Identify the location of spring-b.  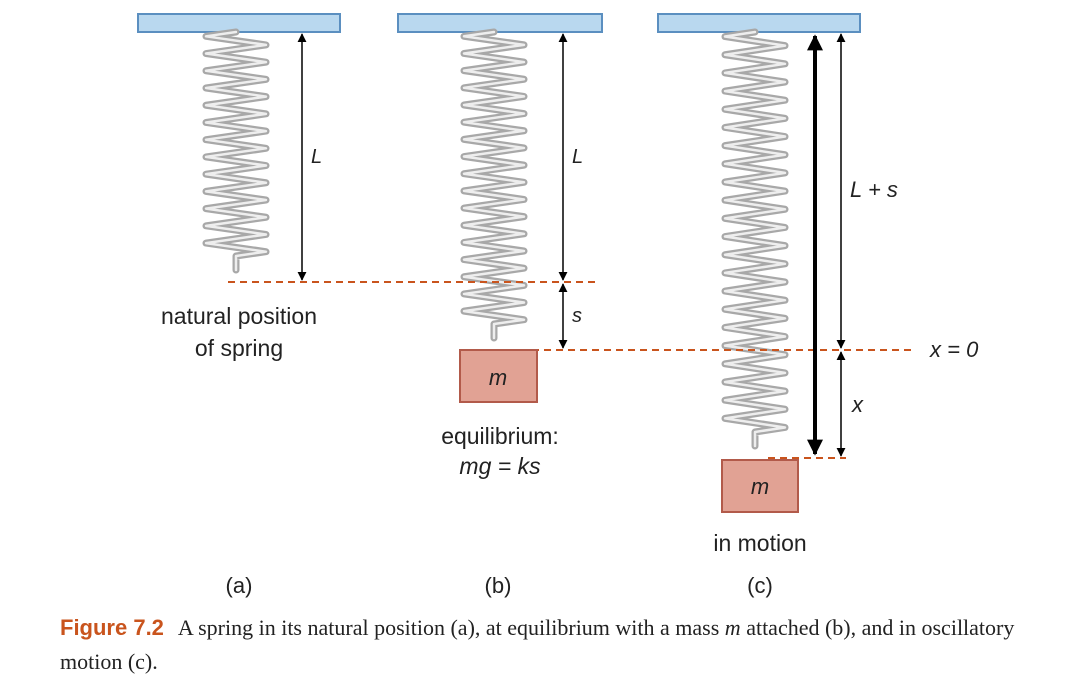
(494, 185).